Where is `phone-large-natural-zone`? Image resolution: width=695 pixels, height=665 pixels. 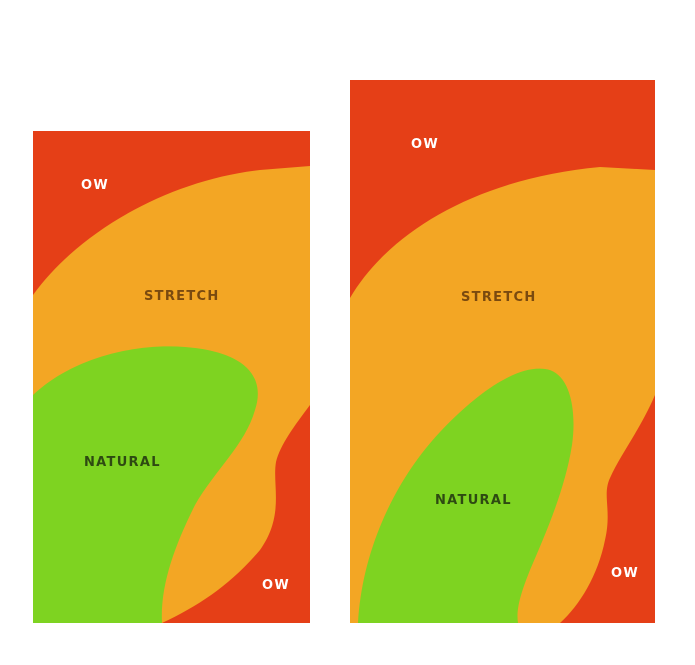 phone-large-natural-zone is located at coordinates (466, 495).